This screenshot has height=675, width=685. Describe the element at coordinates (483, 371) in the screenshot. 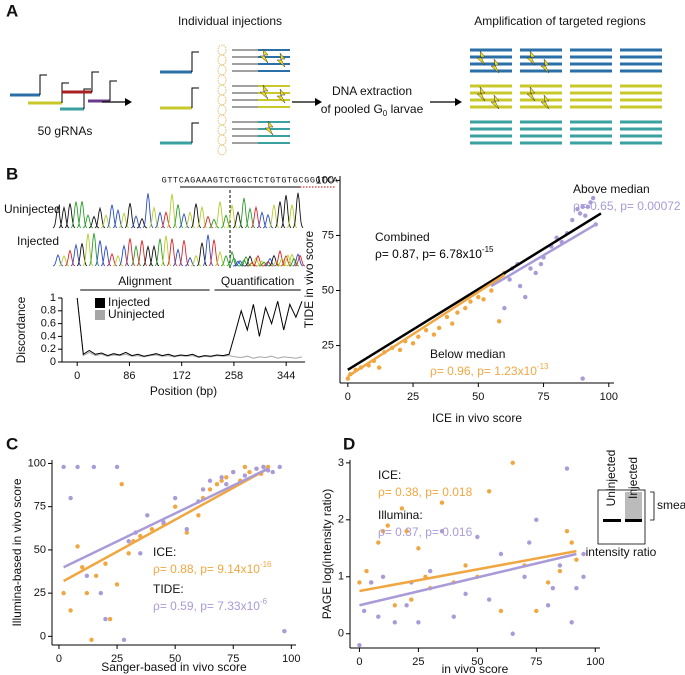

I see `stat-text: ρ= 0.96, p= 1.23x10` at that location.